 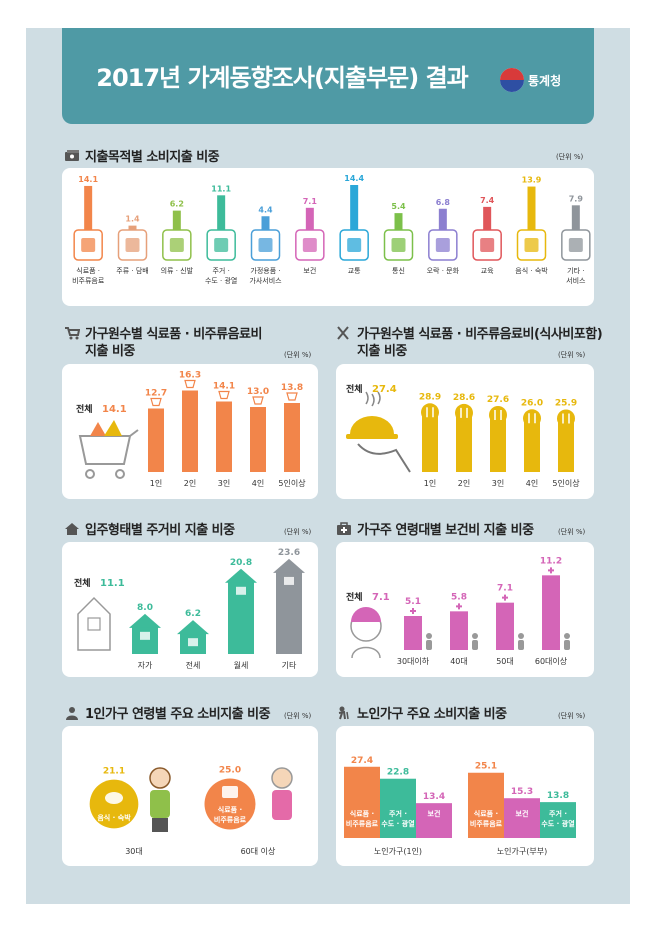 I want to click on data-label: 6.2, so click(x=193, y=614).